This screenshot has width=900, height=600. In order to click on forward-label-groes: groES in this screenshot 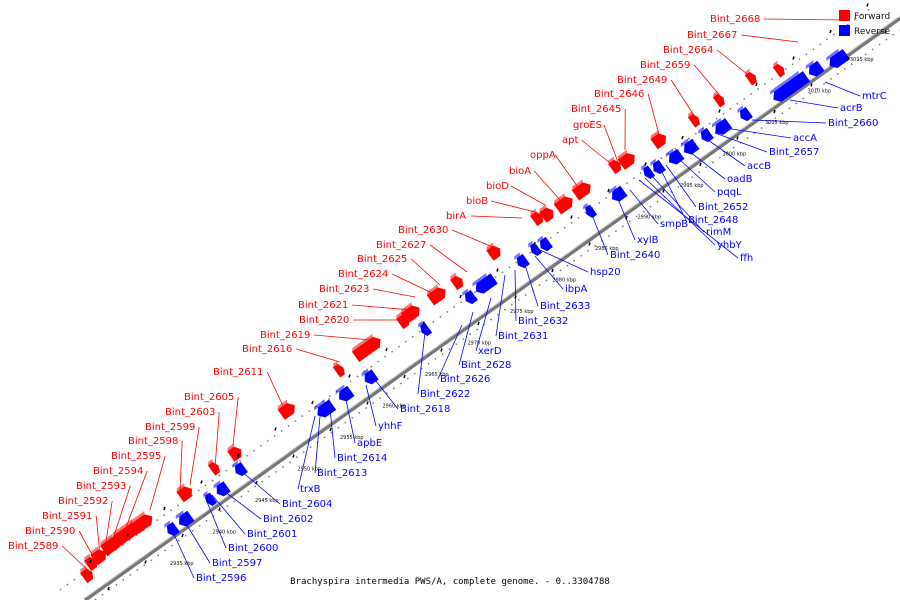, I will do `click(587, 125)`.